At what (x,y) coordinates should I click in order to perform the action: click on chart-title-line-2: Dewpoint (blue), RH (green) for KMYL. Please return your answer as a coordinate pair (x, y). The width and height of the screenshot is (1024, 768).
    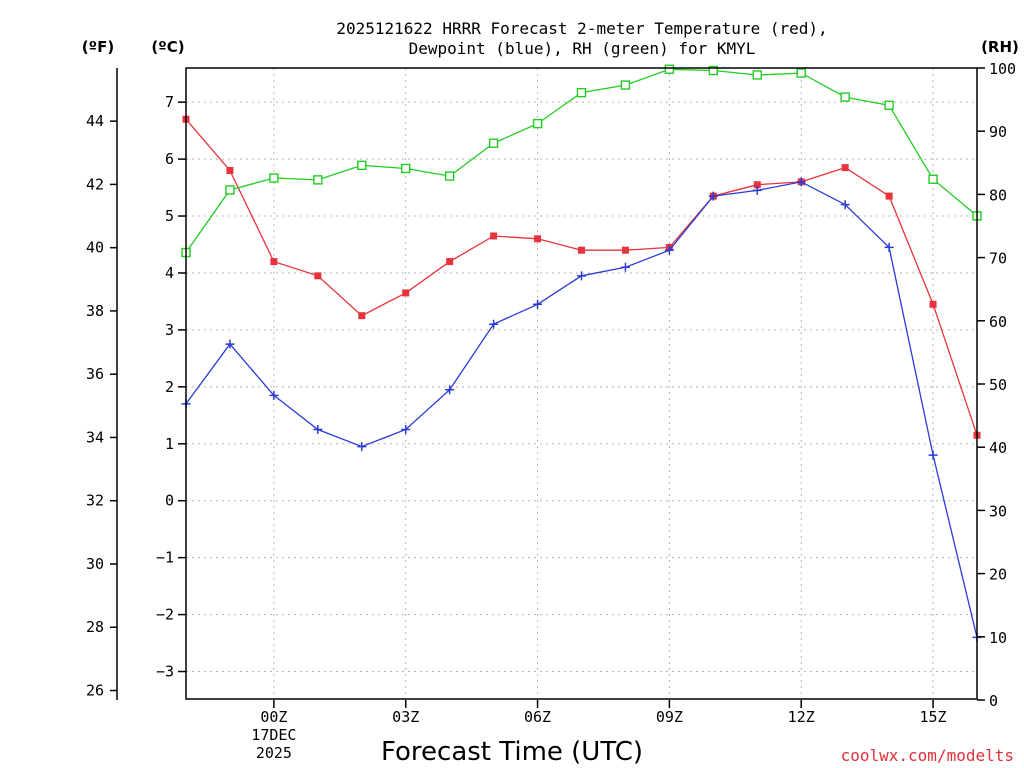
    Looking at the image, I should click on (582, 48).